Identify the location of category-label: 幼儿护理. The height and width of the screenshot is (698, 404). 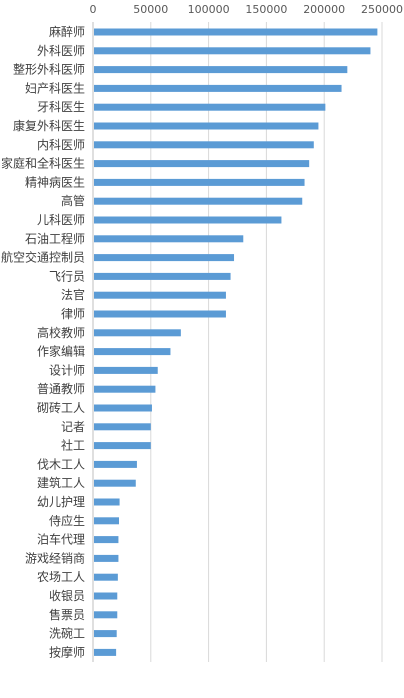
(61, 502).